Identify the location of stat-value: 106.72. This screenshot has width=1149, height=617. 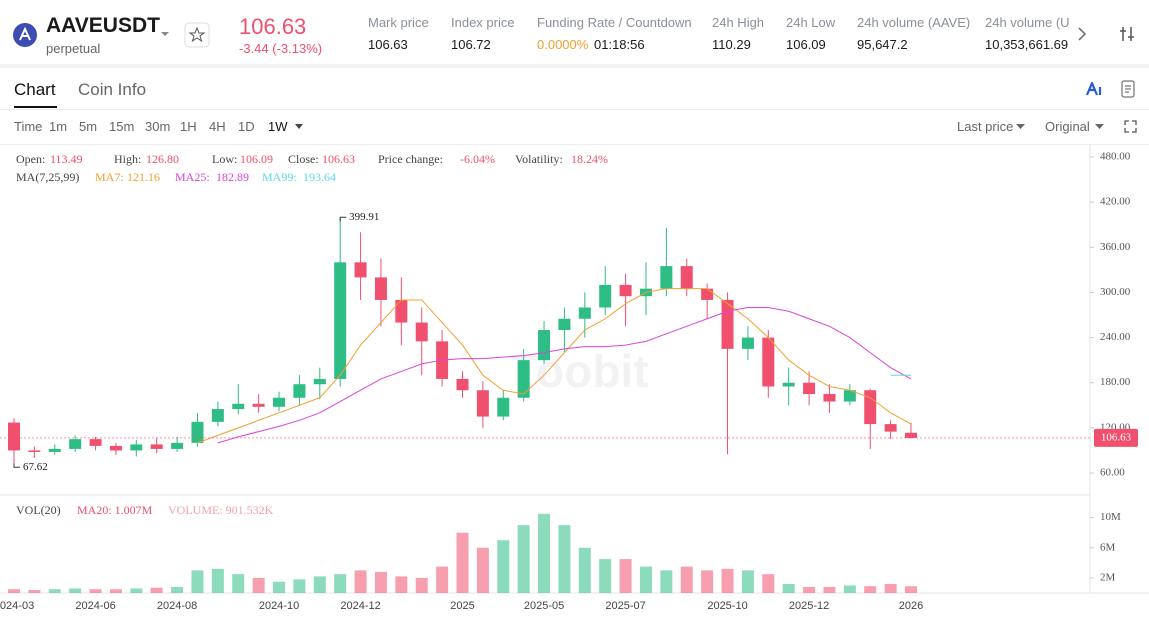
(471, 44).